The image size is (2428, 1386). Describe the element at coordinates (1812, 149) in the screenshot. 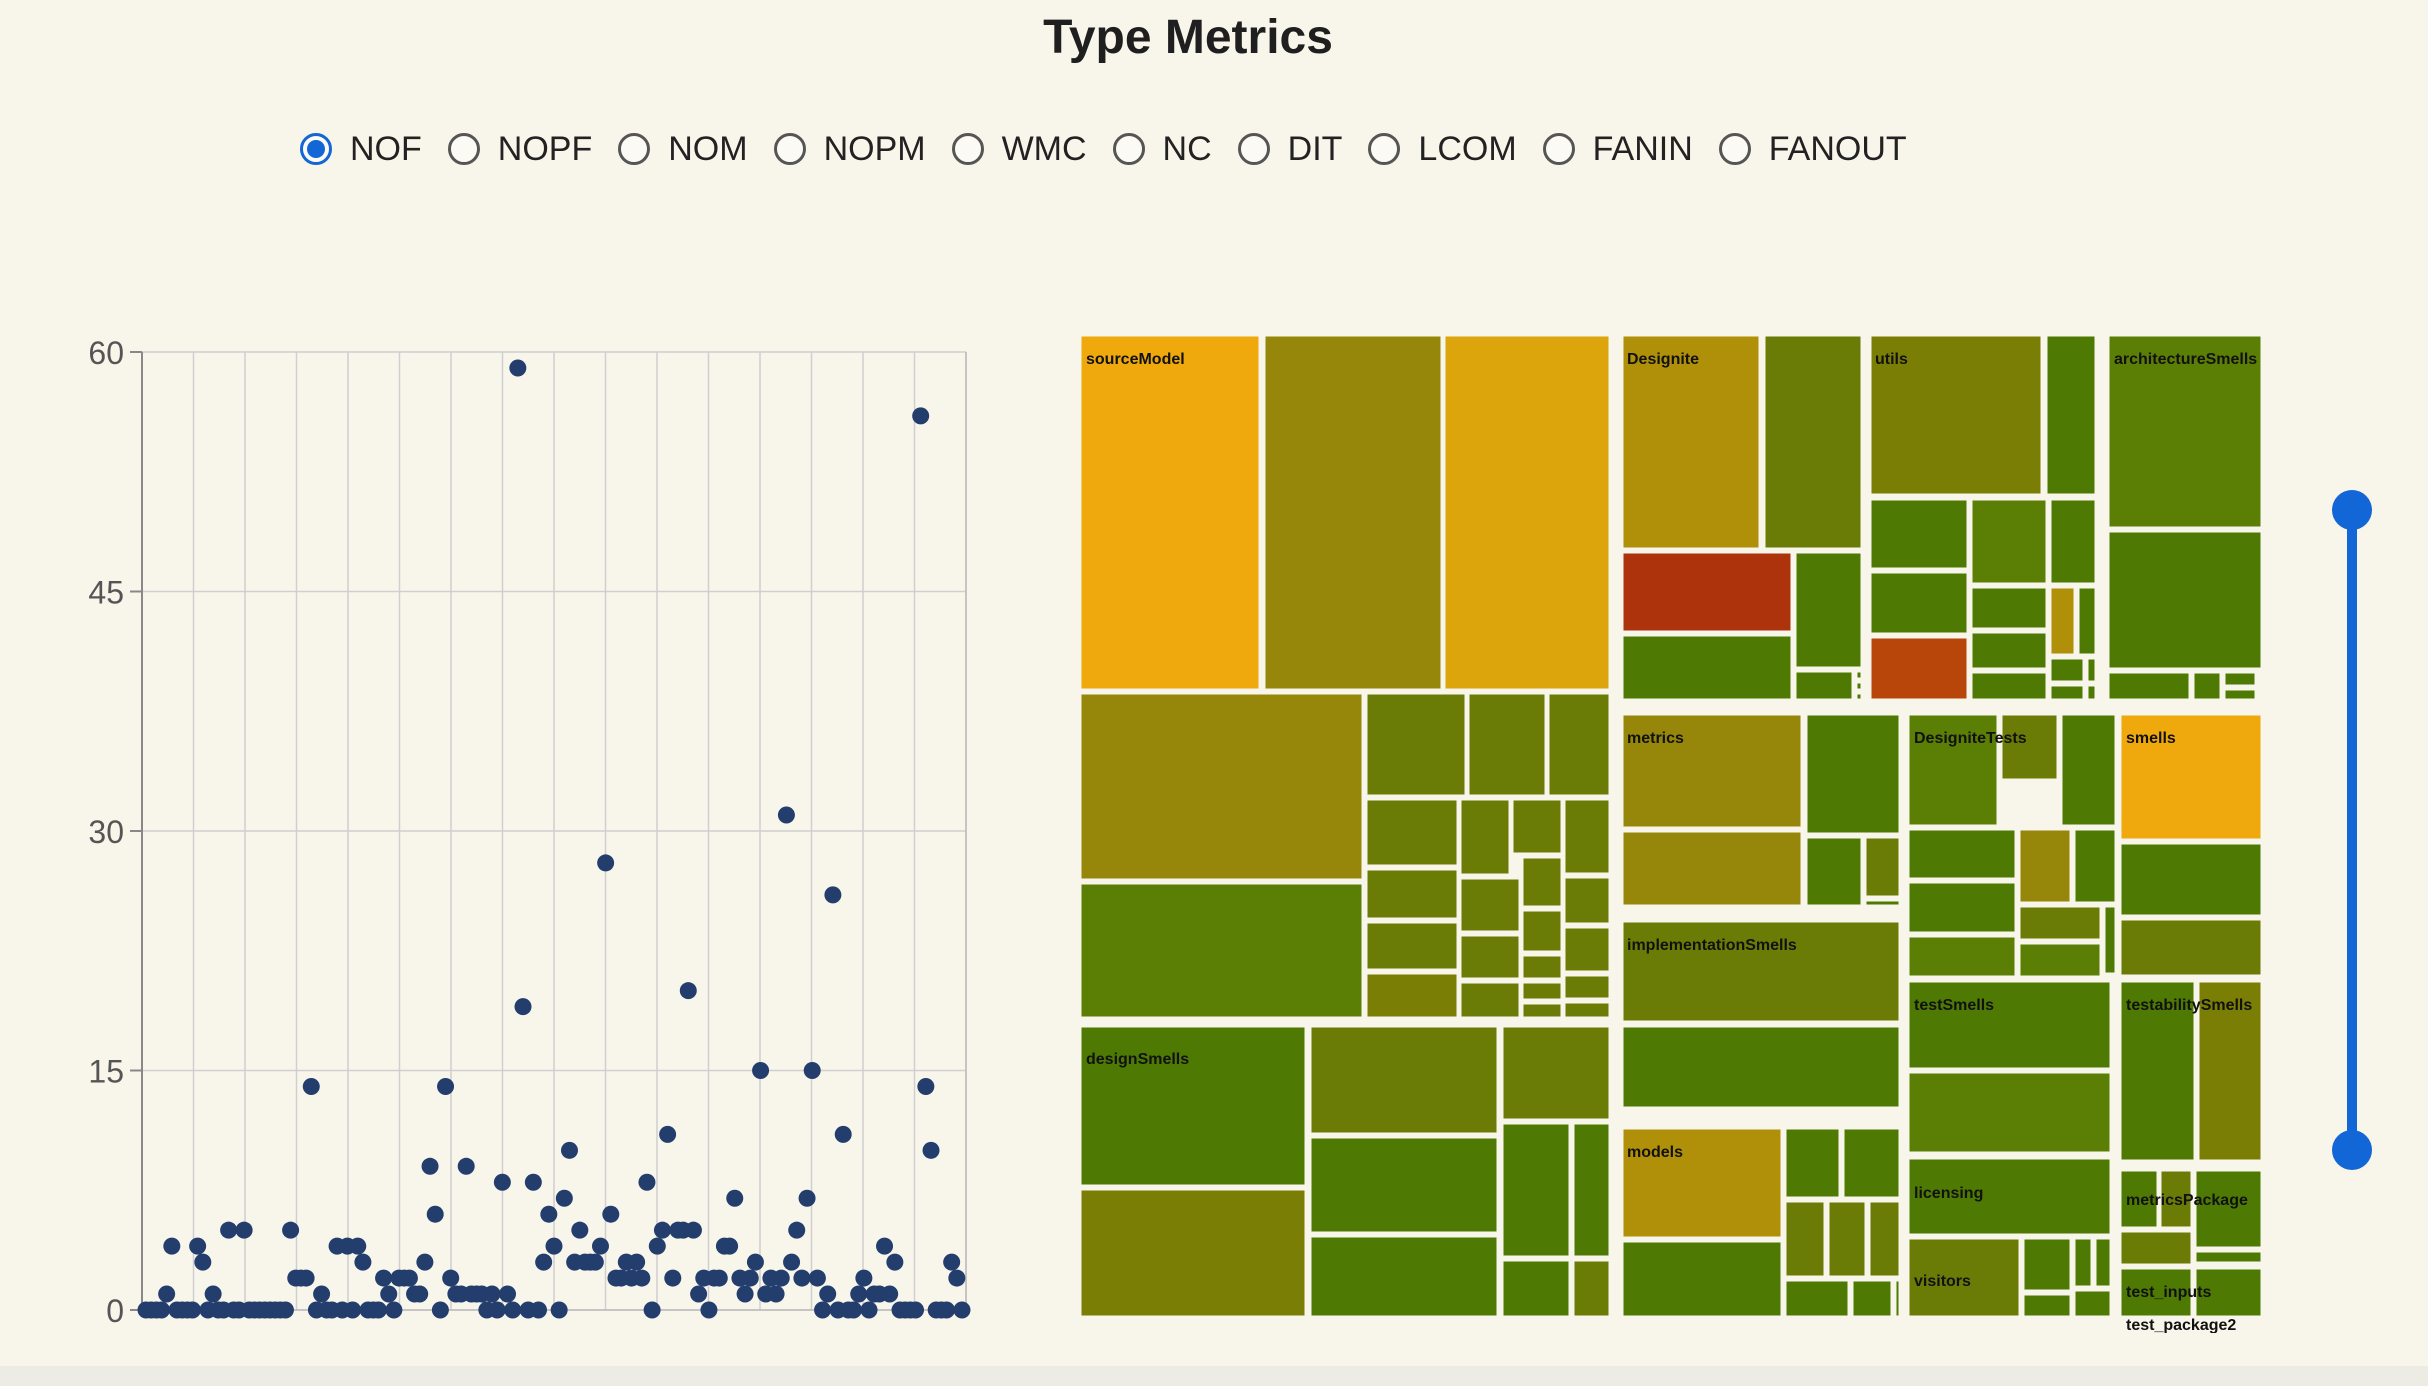

I see `radio-fanout: FANOUT` at that location.